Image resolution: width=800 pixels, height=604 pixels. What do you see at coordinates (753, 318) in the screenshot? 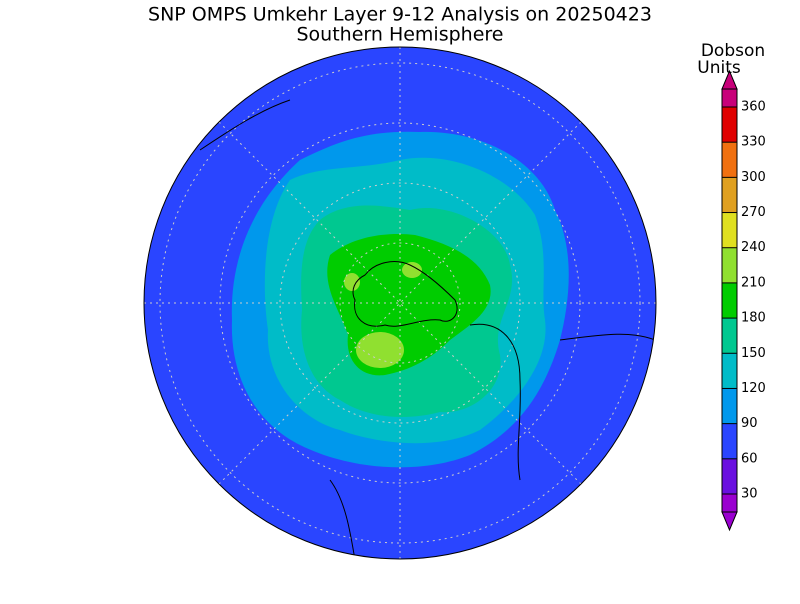
I see `colorbar-tick-label: 180` at bounding box center [753, 318].